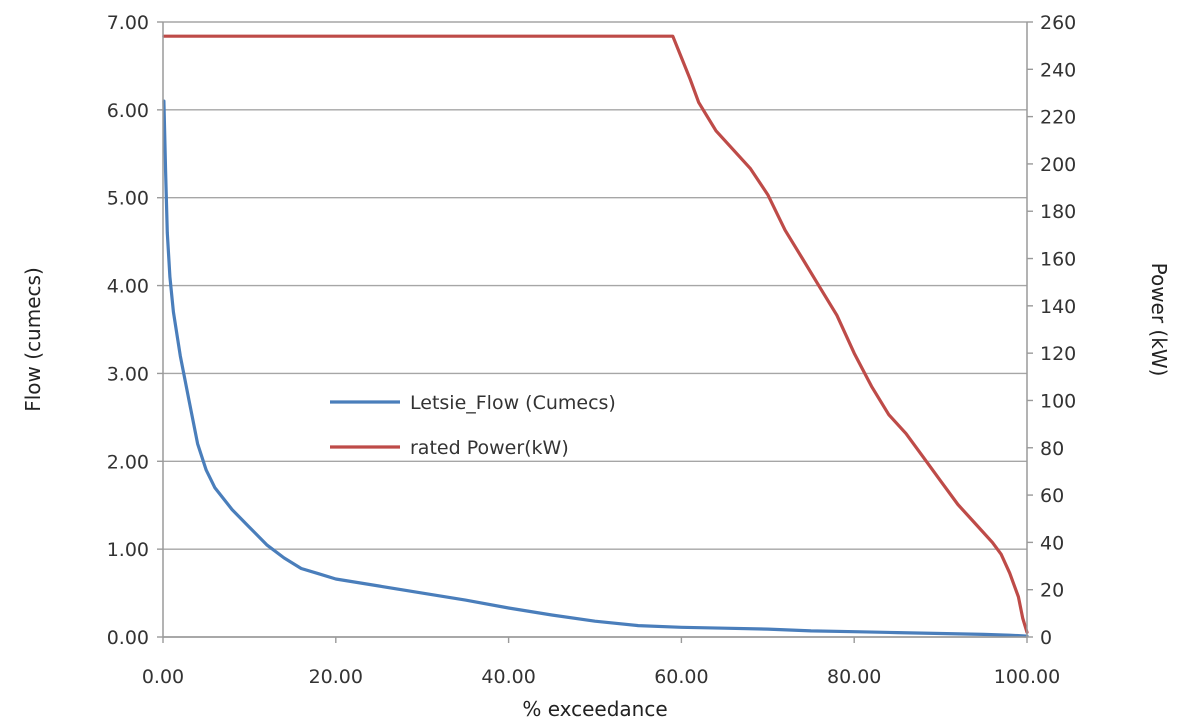 Image resolution: width=1190 pixels, height=722 pixels. Describe the element at coordinates (128, 550) in the screenshot. I see `y-tick-label-1: 1.00` at that location.